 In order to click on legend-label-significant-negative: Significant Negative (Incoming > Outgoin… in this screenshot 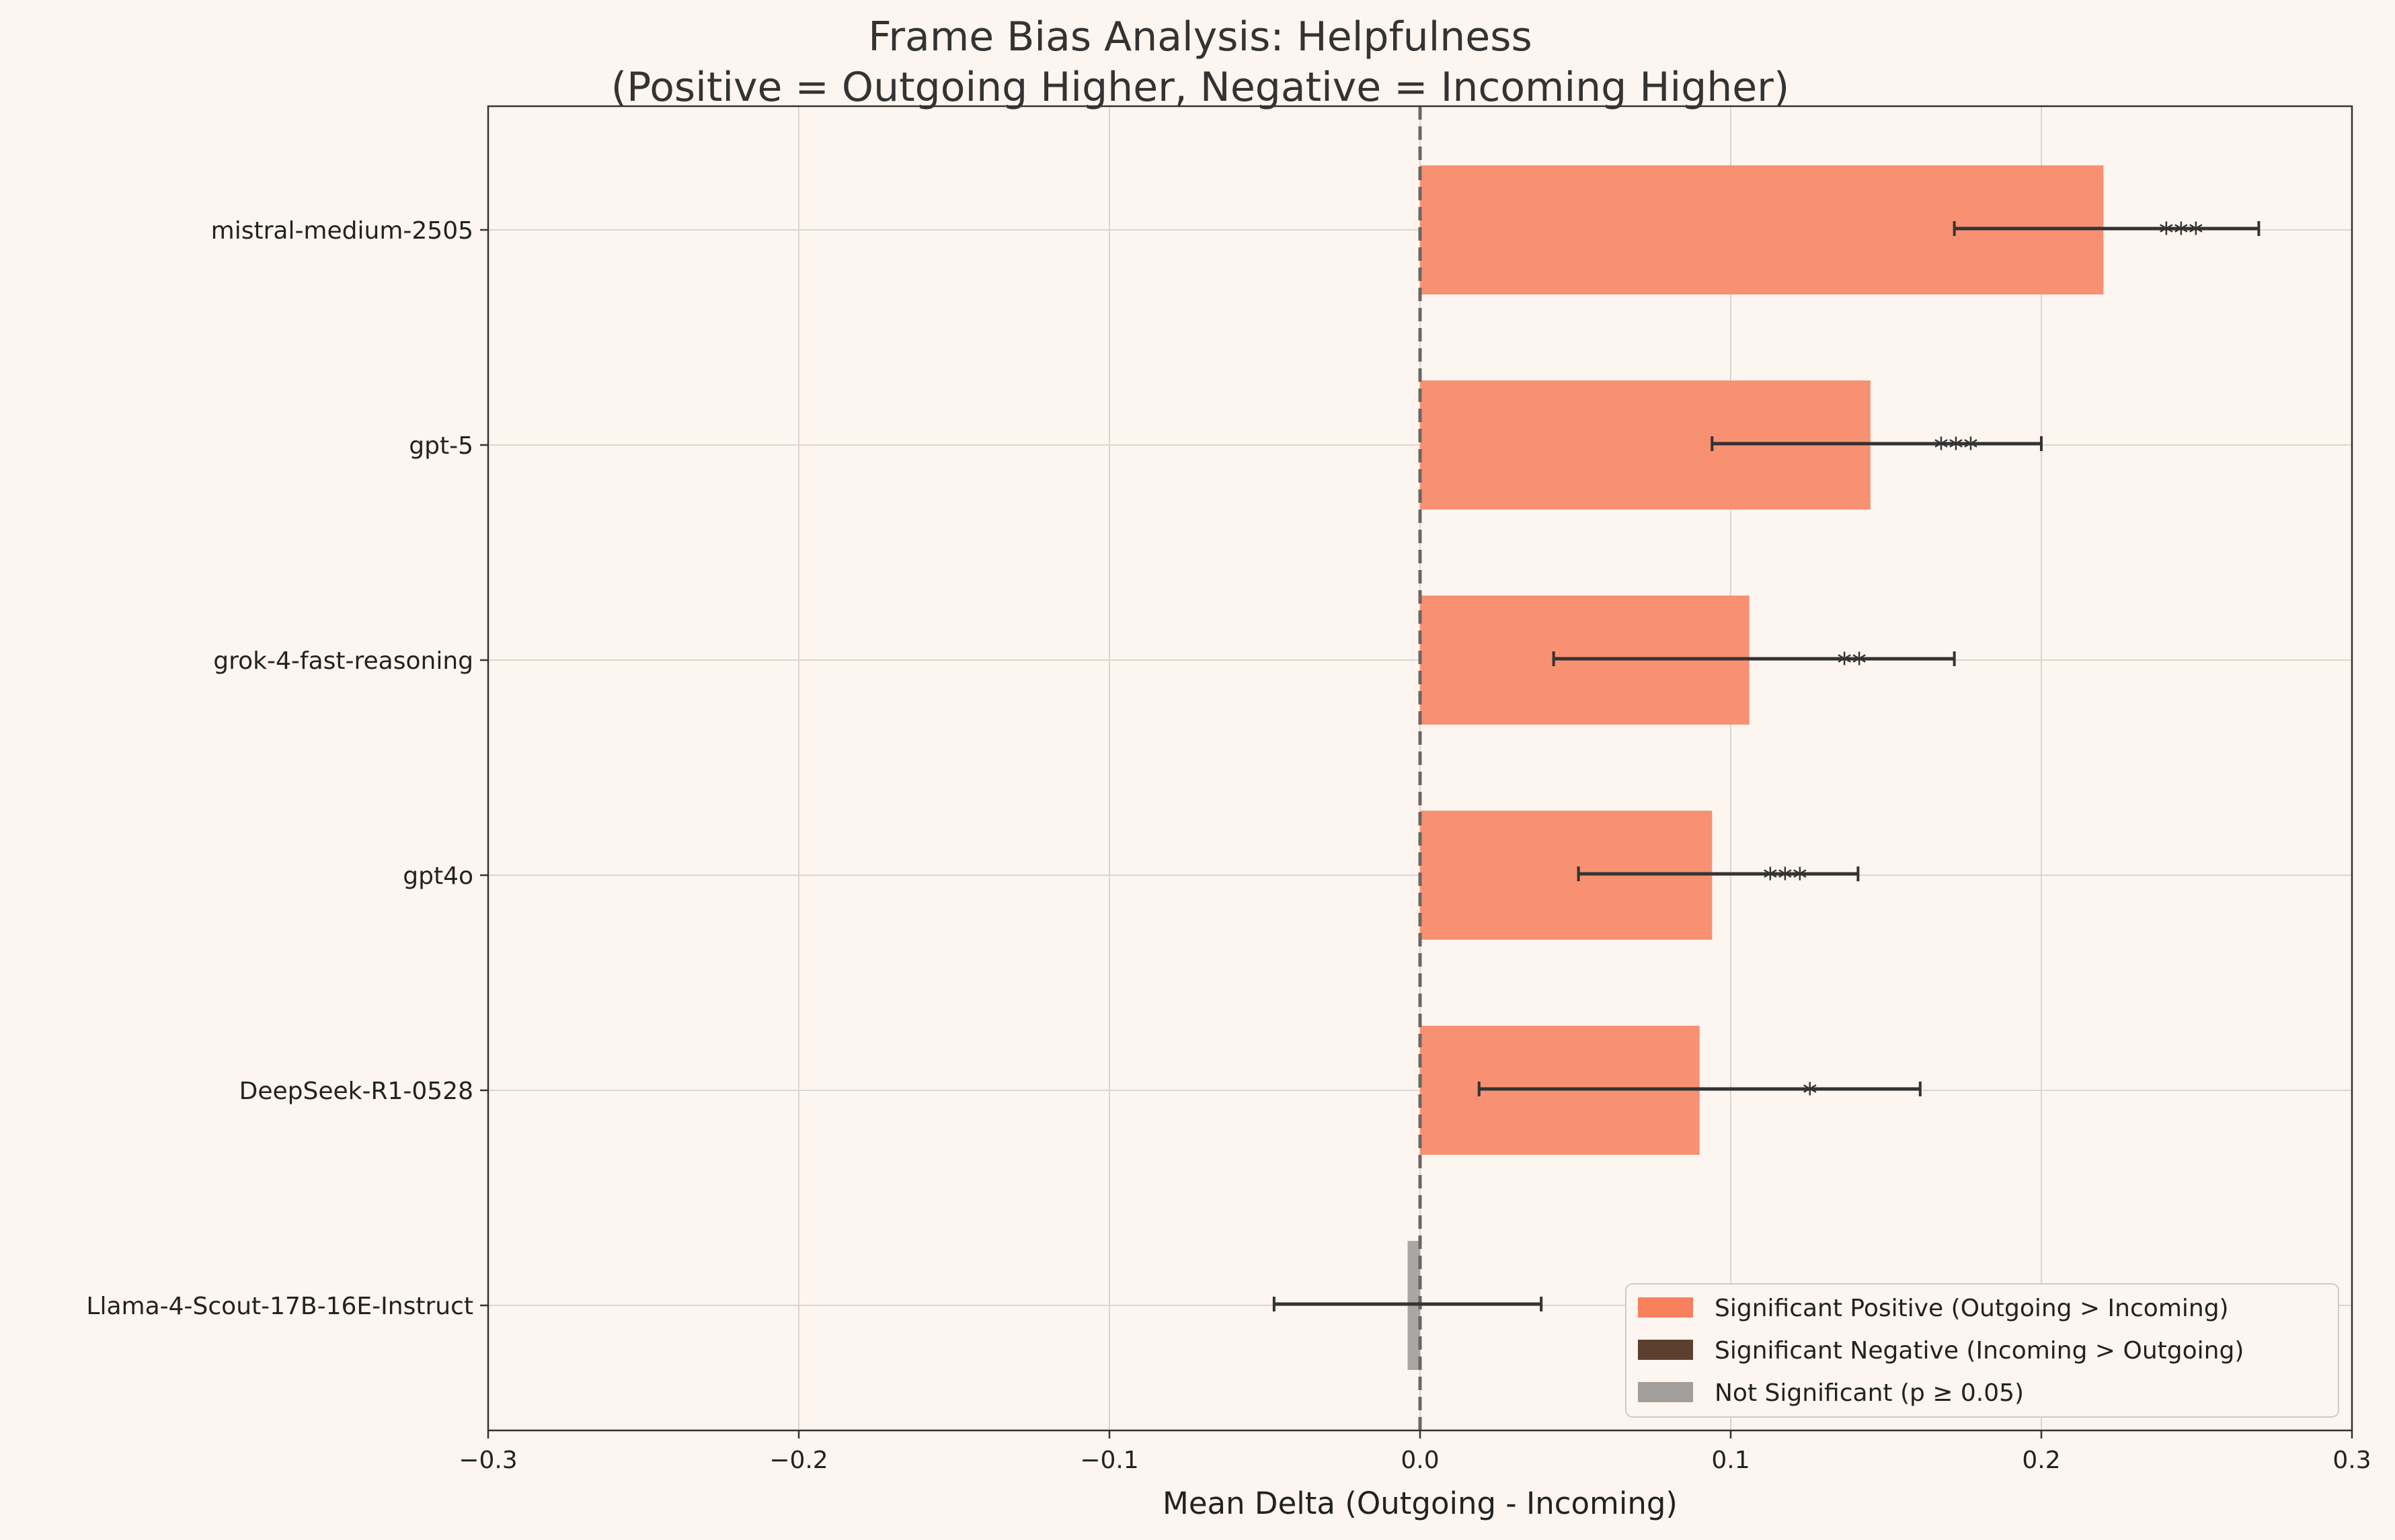, I will do `click(1980, 1351)`.